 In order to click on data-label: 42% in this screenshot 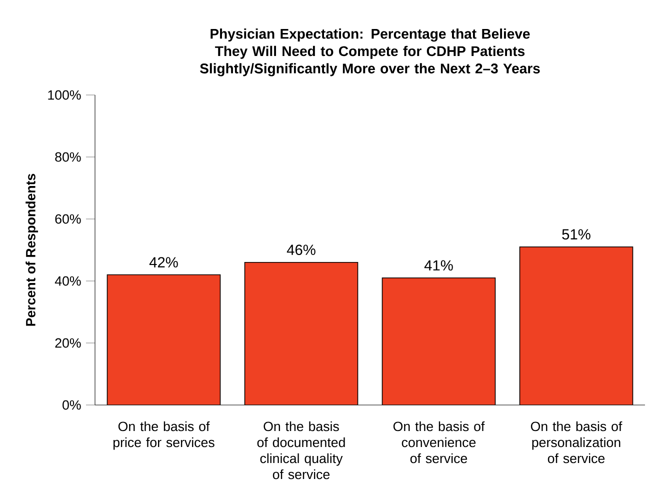, I will do `click(163, 262)`.